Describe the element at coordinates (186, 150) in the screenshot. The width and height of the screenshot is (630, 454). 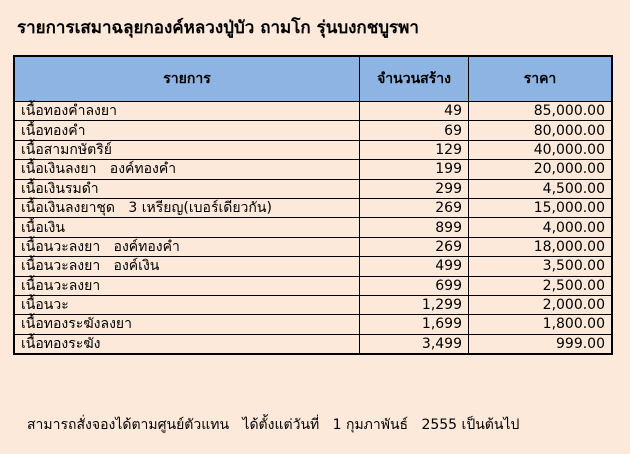
I see `item-cell: เนื้อสามกษัตริย์` at that location.